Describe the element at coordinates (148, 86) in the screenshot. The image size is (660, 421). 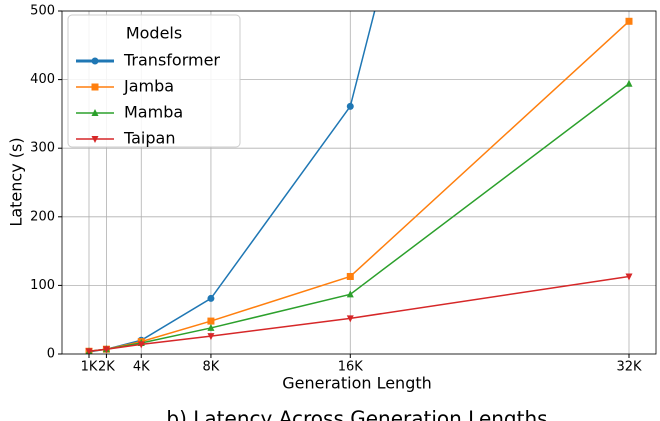
I see `legend-label: Jamba` at that location.